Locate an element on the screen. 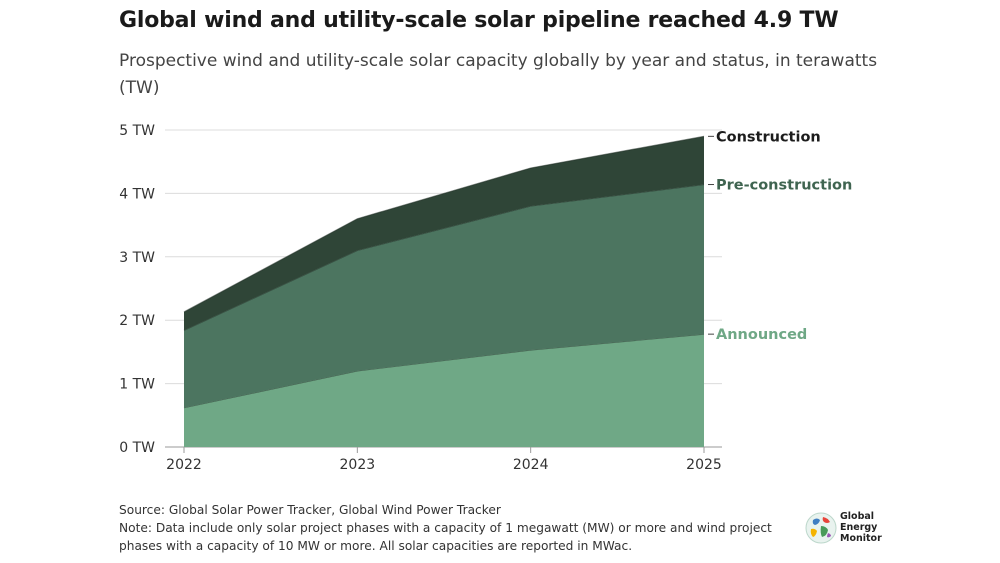  series-label-pre-construction: Pre-construction is located at coordinates (784, 186).